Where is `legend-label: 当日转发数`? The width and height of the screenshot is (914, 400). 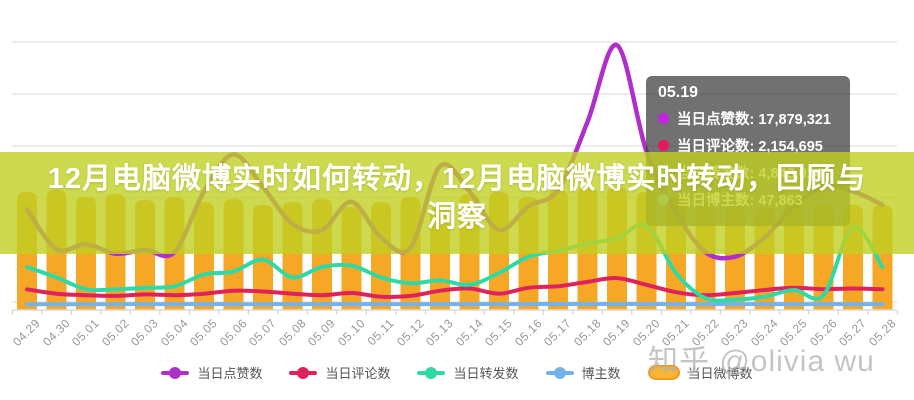
legend-label: 当日转发数 is located at coordinates (486, 373).